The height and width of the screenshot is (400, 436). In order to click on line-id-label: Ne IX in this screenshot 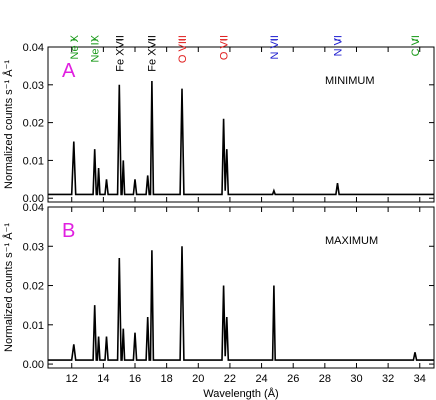, I will do `click(96, 48)`.